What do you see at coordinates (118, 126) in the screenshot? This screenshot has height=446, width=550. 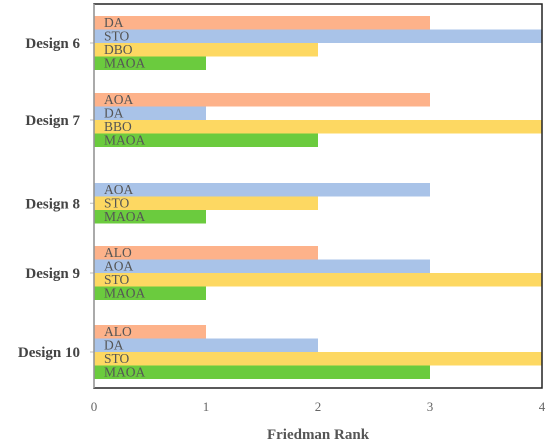 I see `bar-label: BBO` at bounding box center [118, 126].